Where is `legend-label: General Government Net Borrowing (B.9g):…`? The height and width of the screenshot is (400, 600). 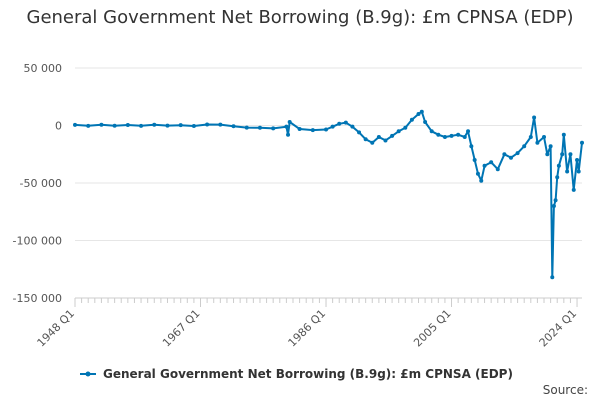
legend-label: General Government Net Borrowing (B.9g):… is located at coordinates (308, 374).